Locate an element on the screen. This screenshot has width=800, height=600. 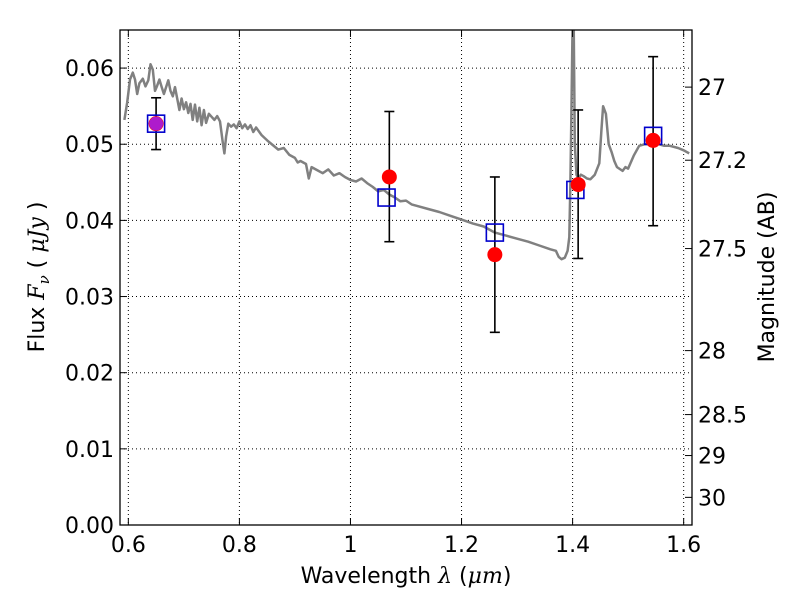
x-tick-label: 1 is located at coordinates (350, 545).